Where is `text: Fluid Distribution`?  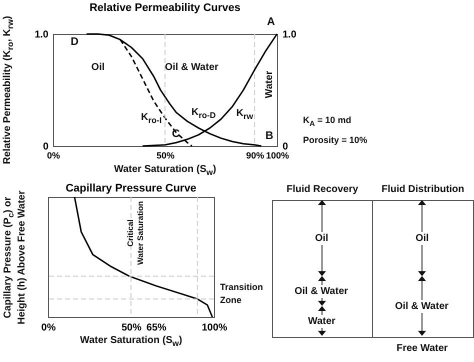 text: Fluid Distribution is located at coordinates (423, 189).